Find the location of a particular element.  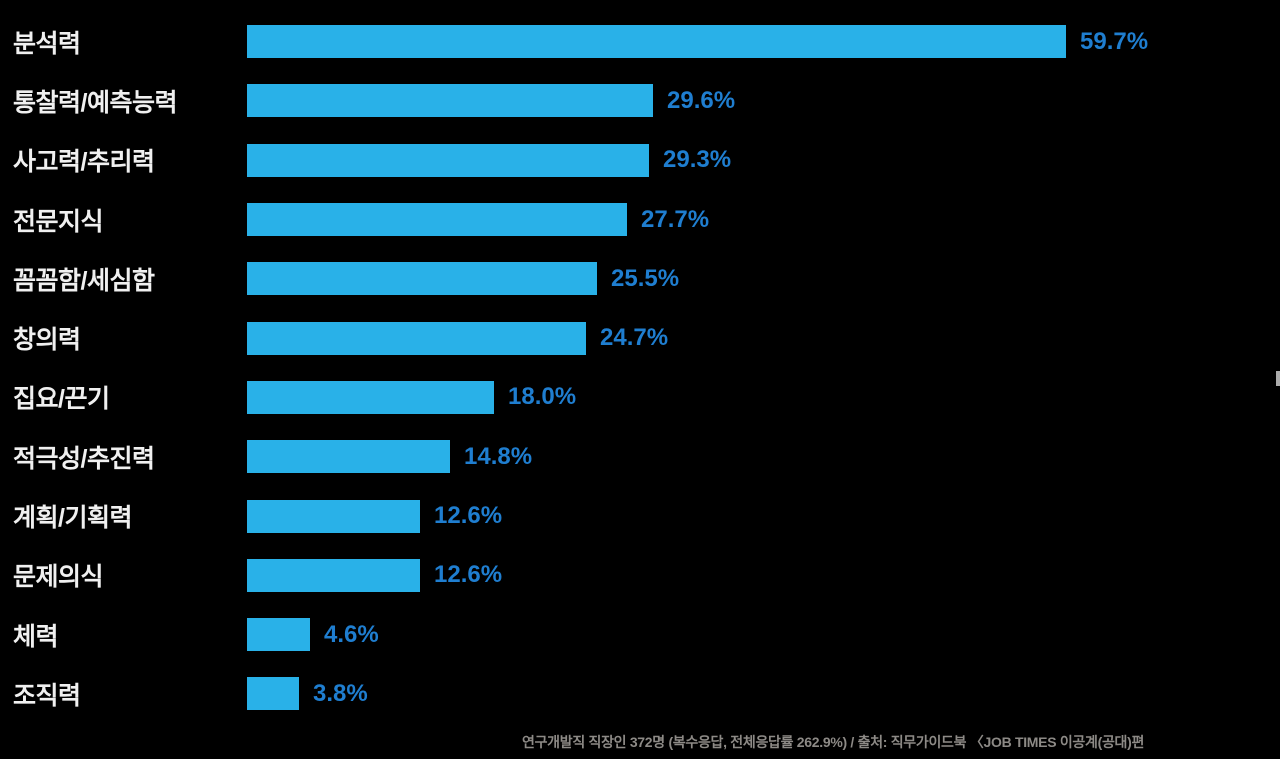

value-label: 29.3% is located at coordinates (697, 160).